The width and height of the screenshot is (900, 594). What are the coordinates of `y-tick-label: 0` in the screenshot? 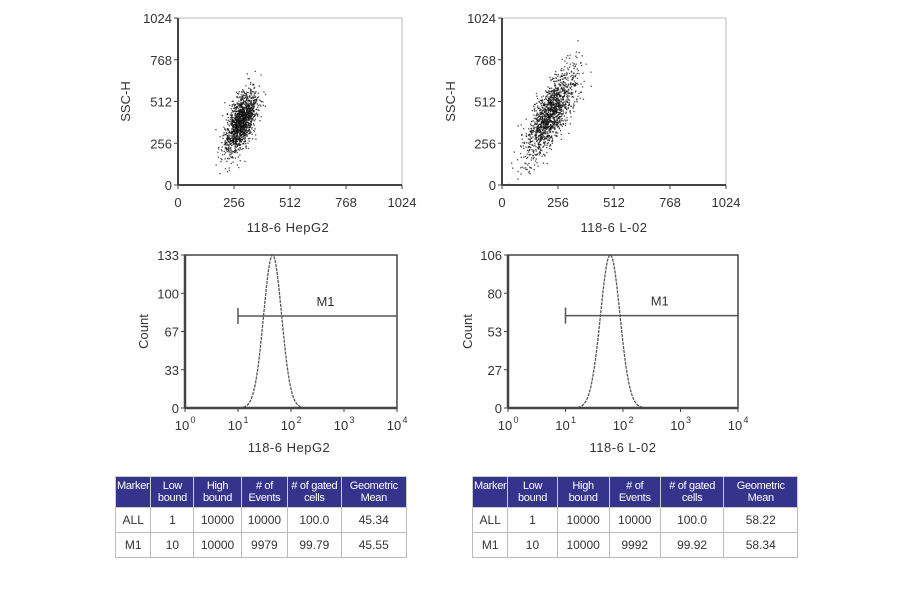 It's located at (175, 408).